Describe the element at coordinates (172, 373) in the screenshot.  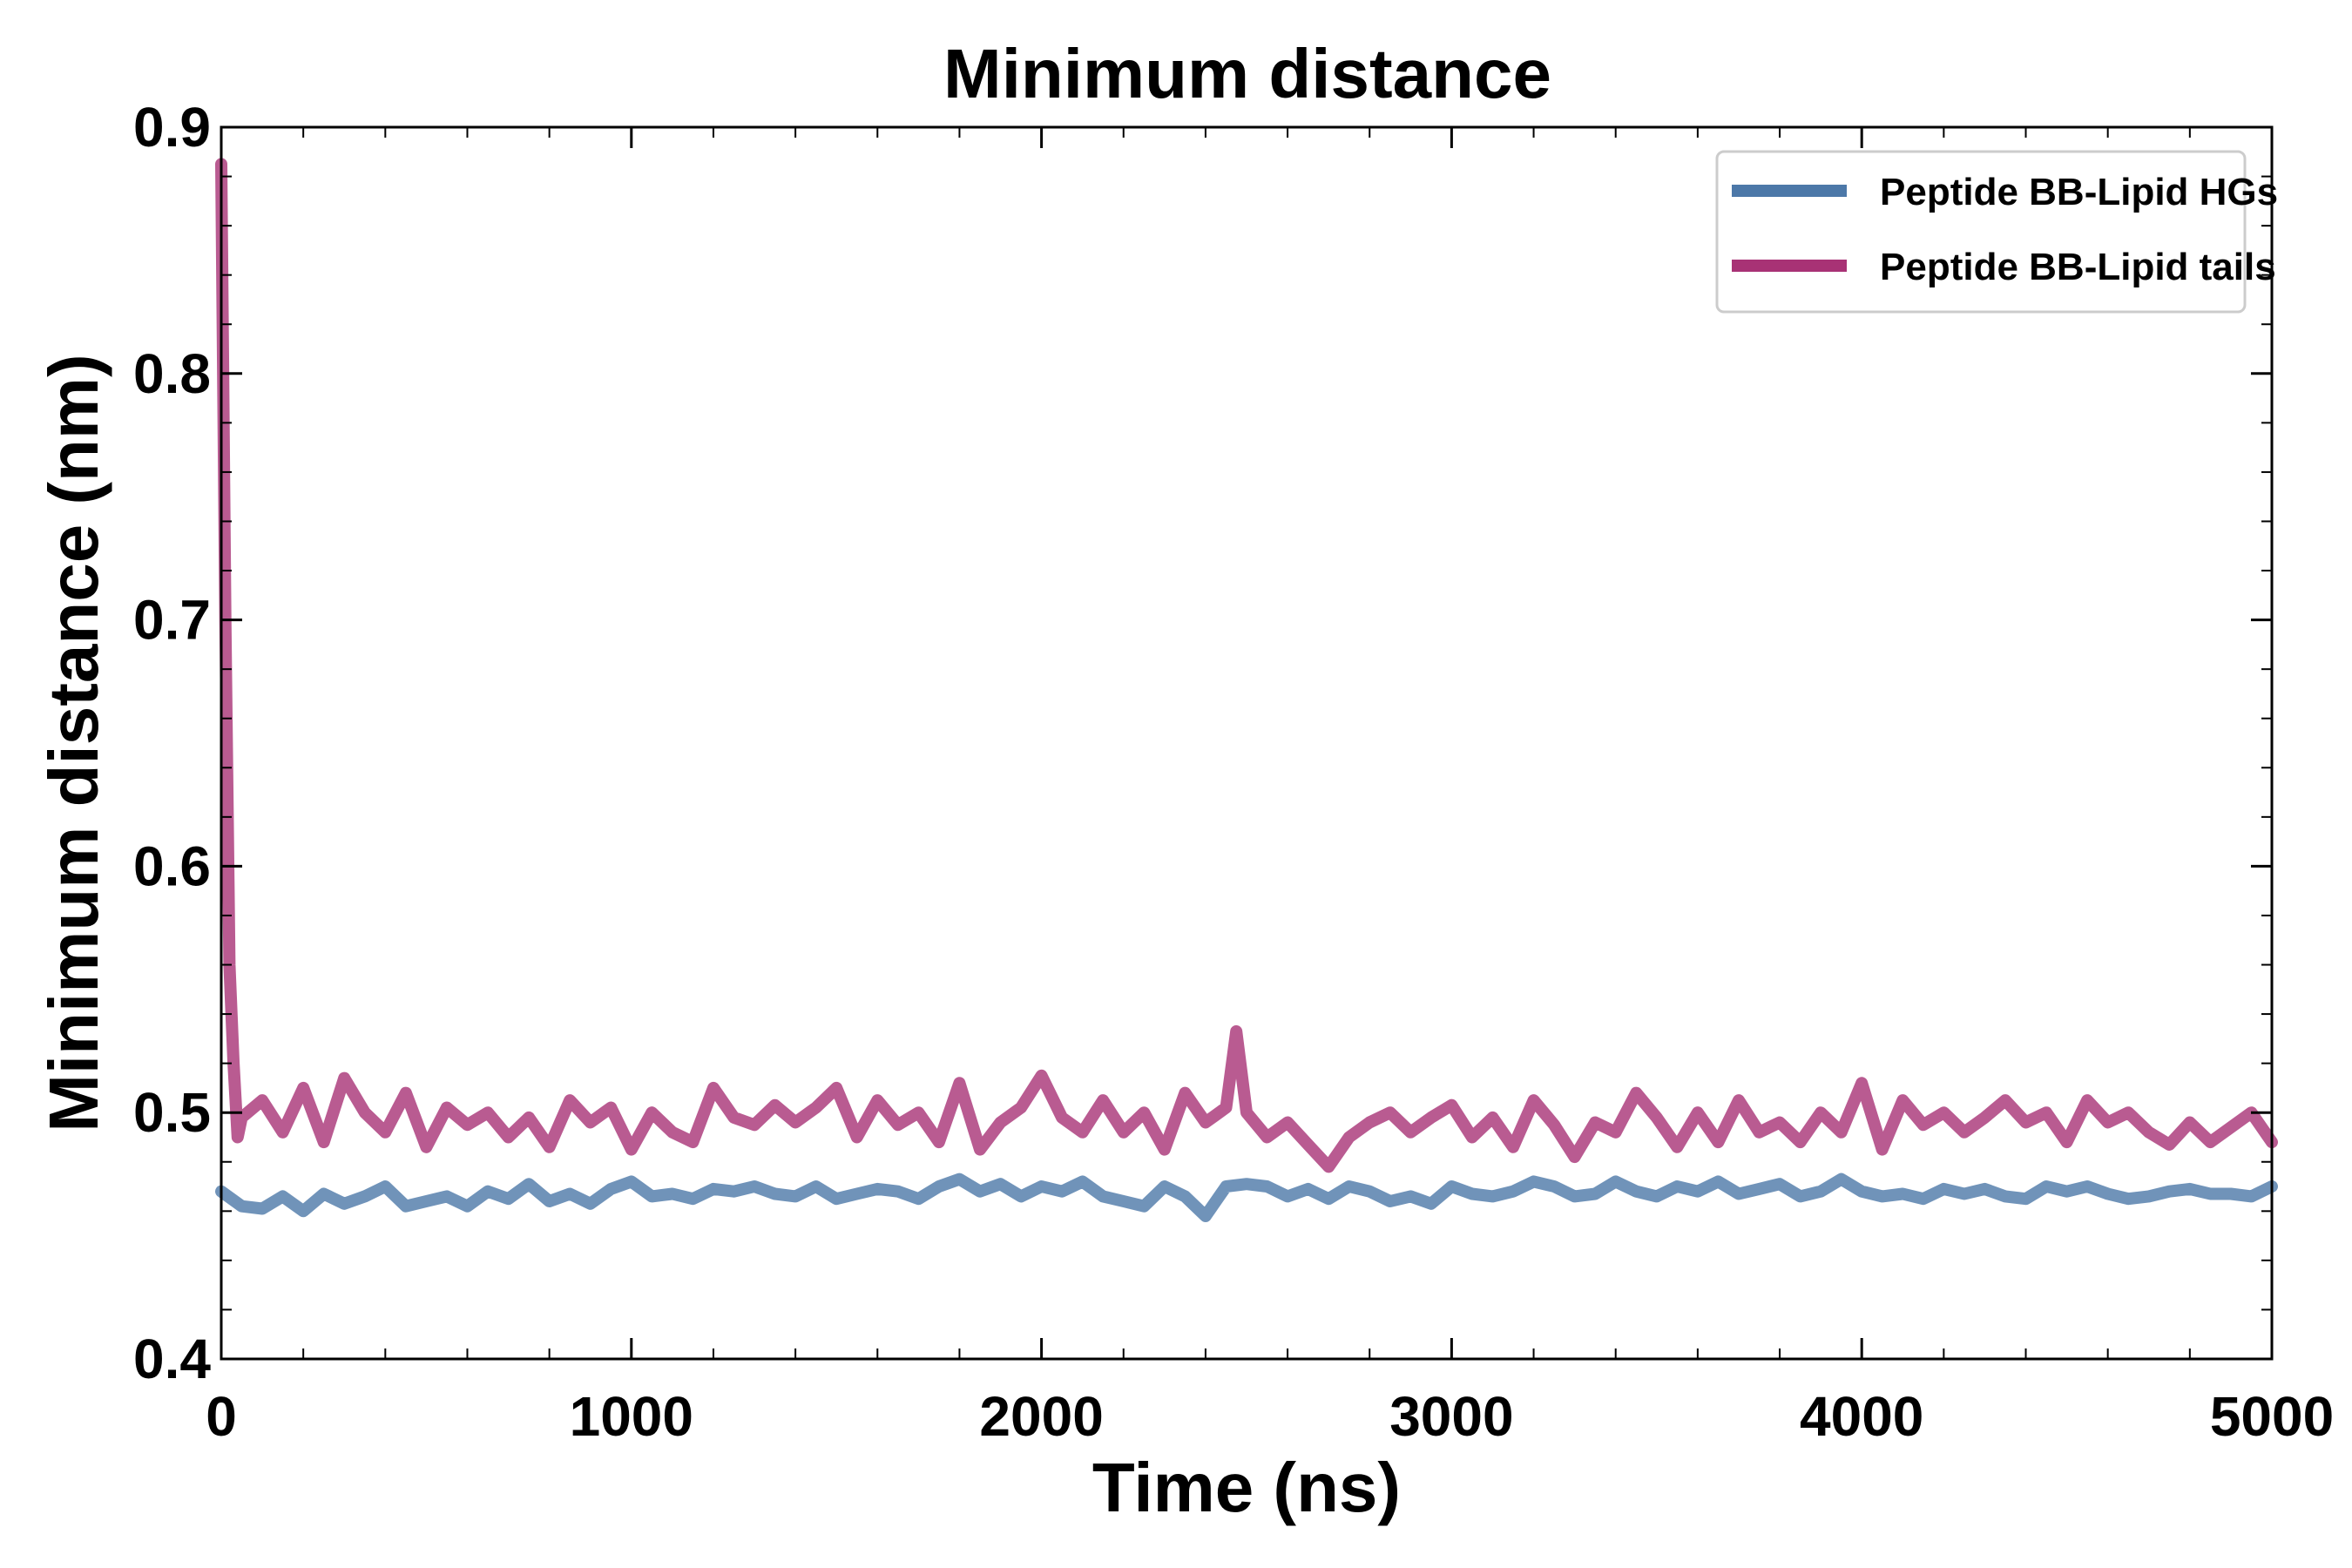
I see `y-tick-label: 0.8` at that location.